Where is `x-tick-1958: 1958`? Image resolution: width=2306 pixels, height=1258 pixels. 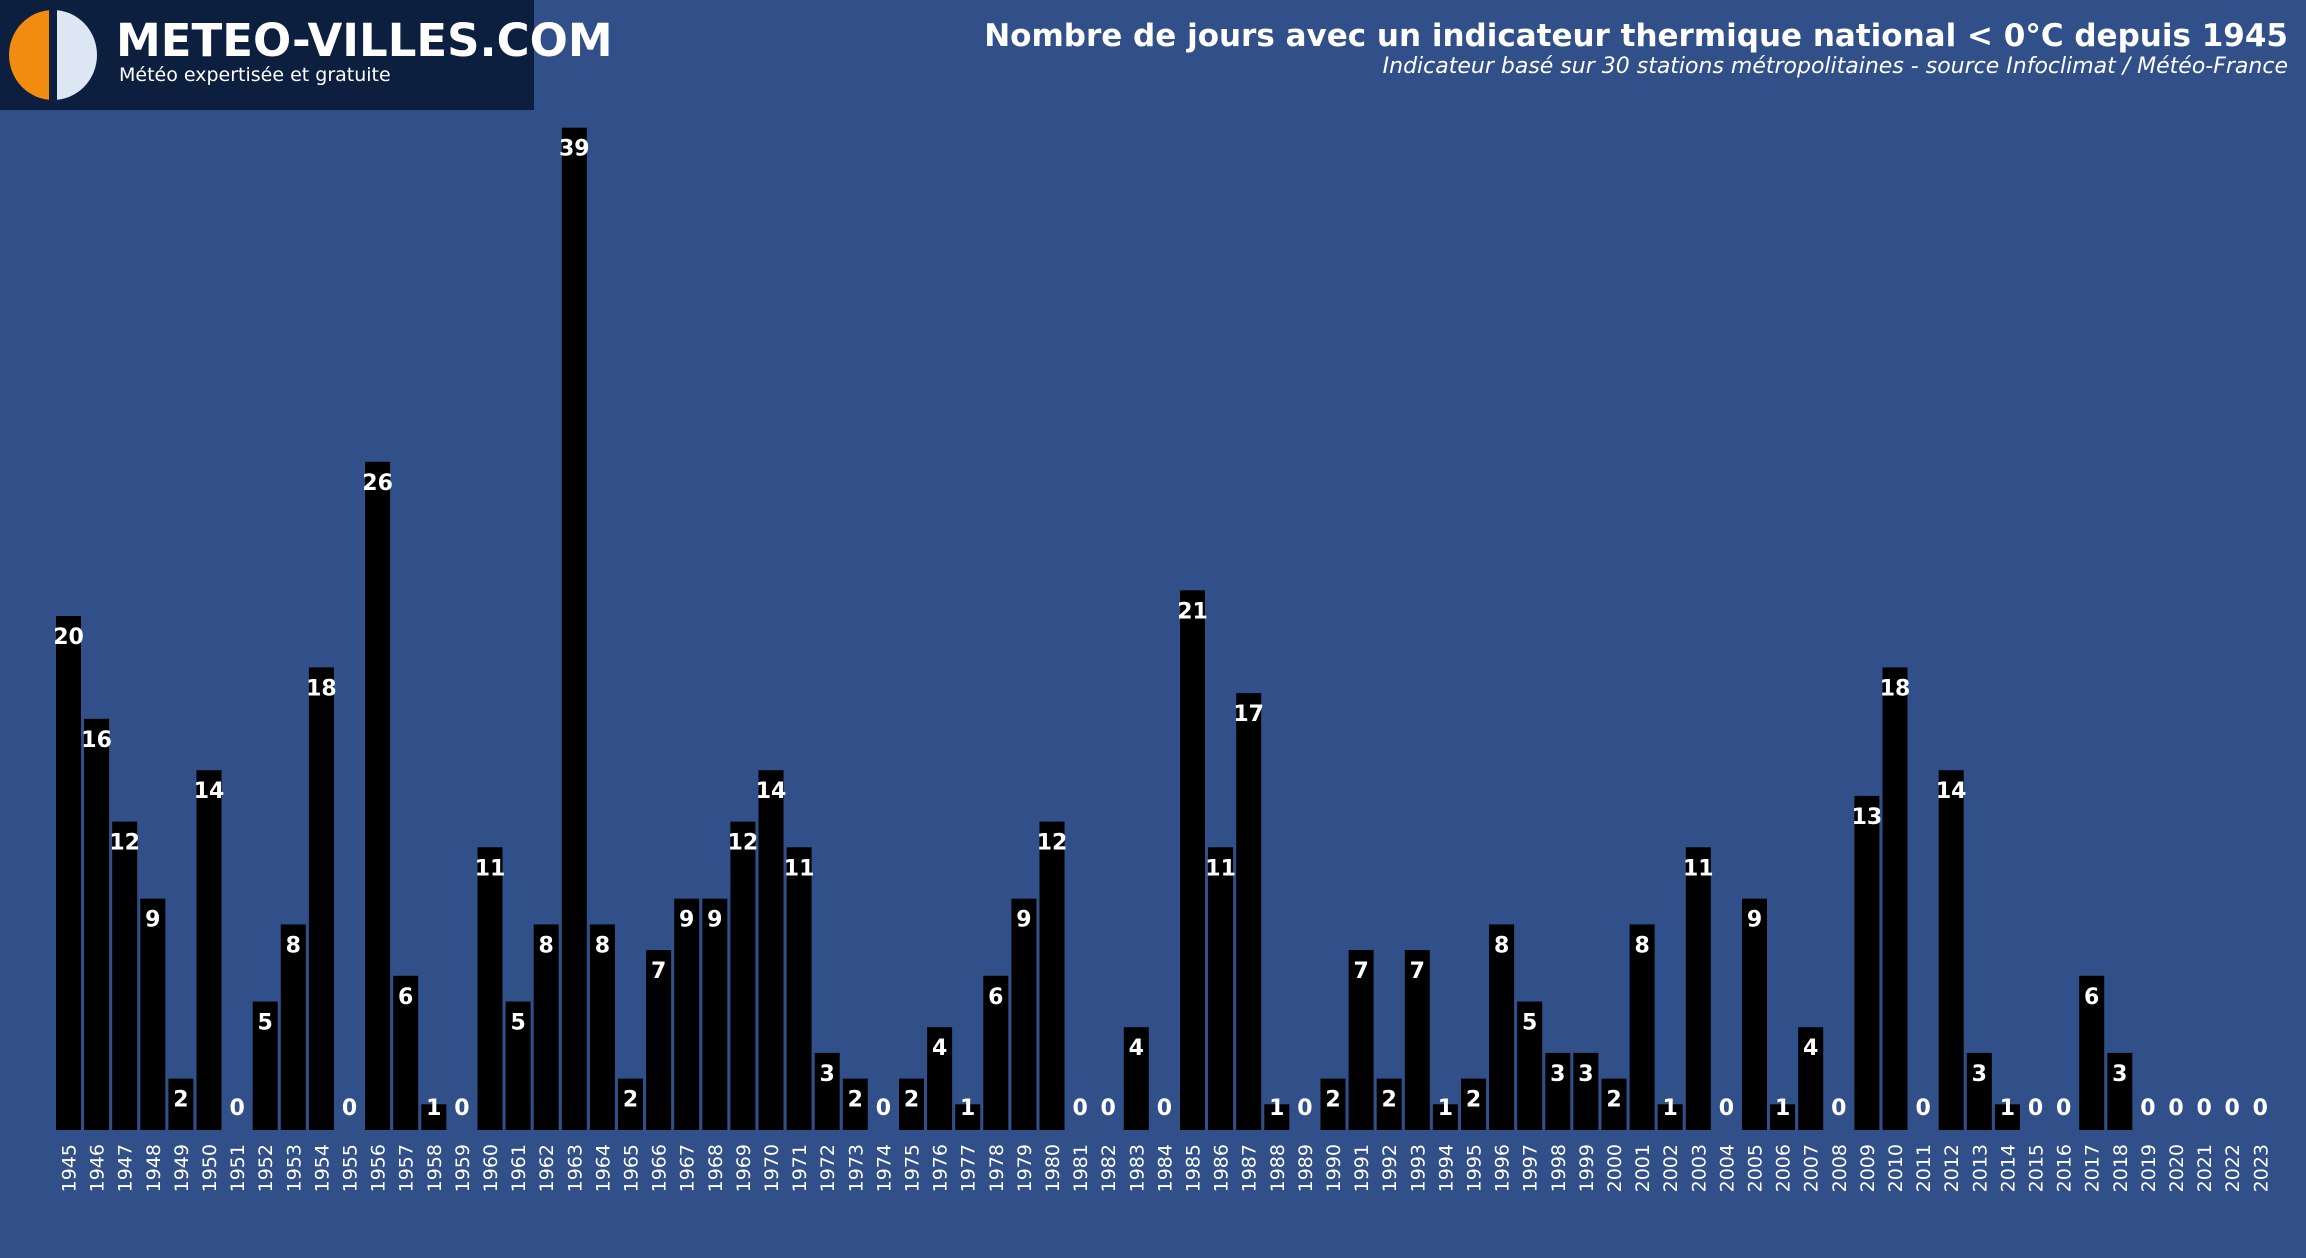 x-tick-1958: 1958 is located at coordinates (435, 1168).